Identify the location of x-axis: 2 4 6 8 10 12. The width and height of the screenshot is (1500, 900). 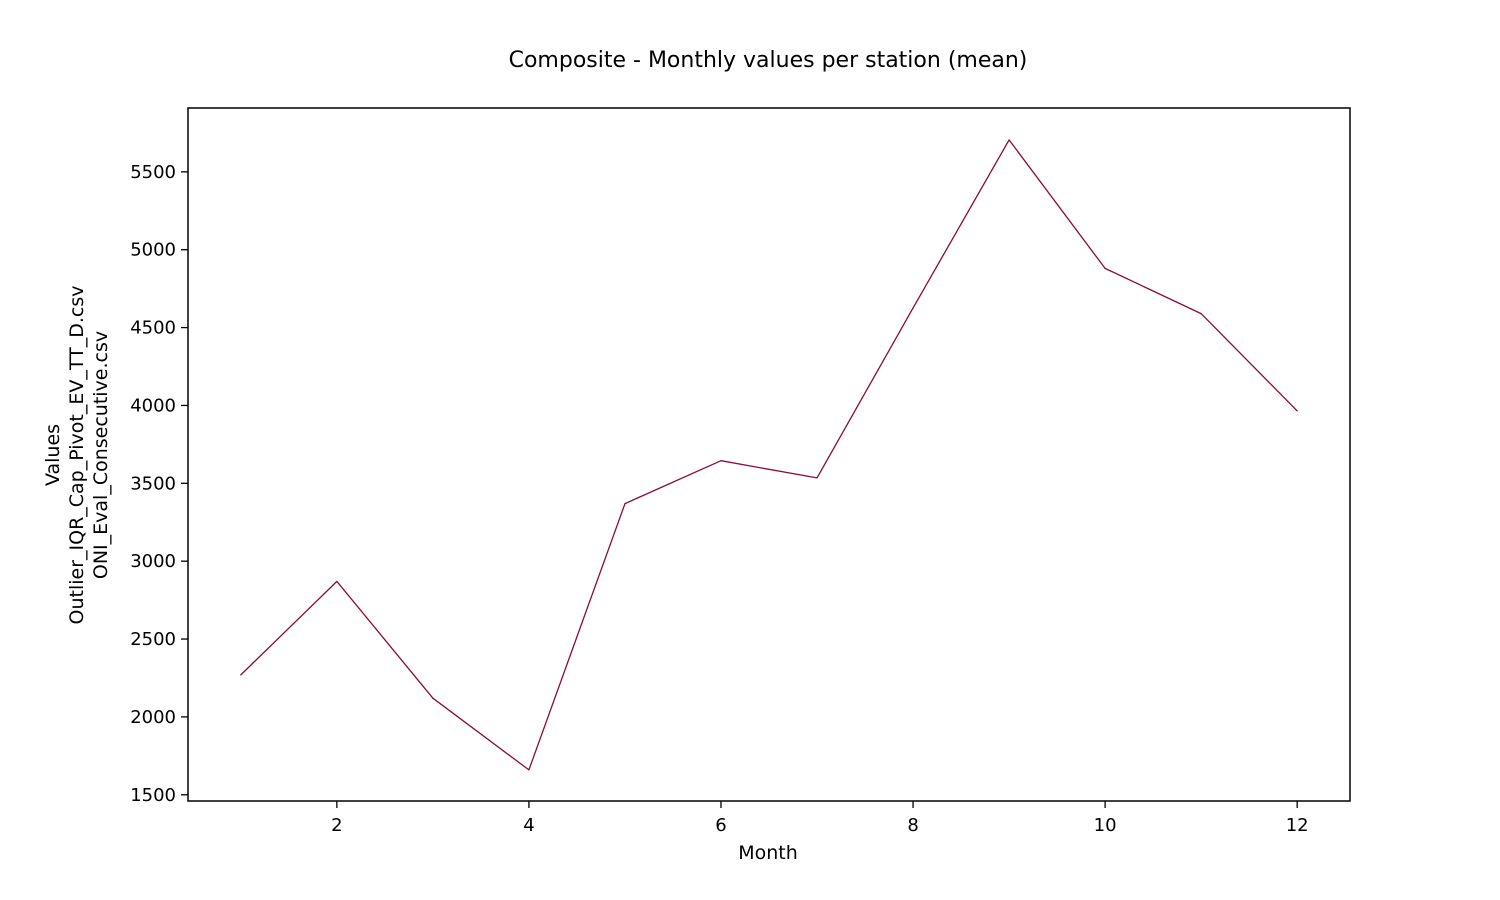
(820, 818).